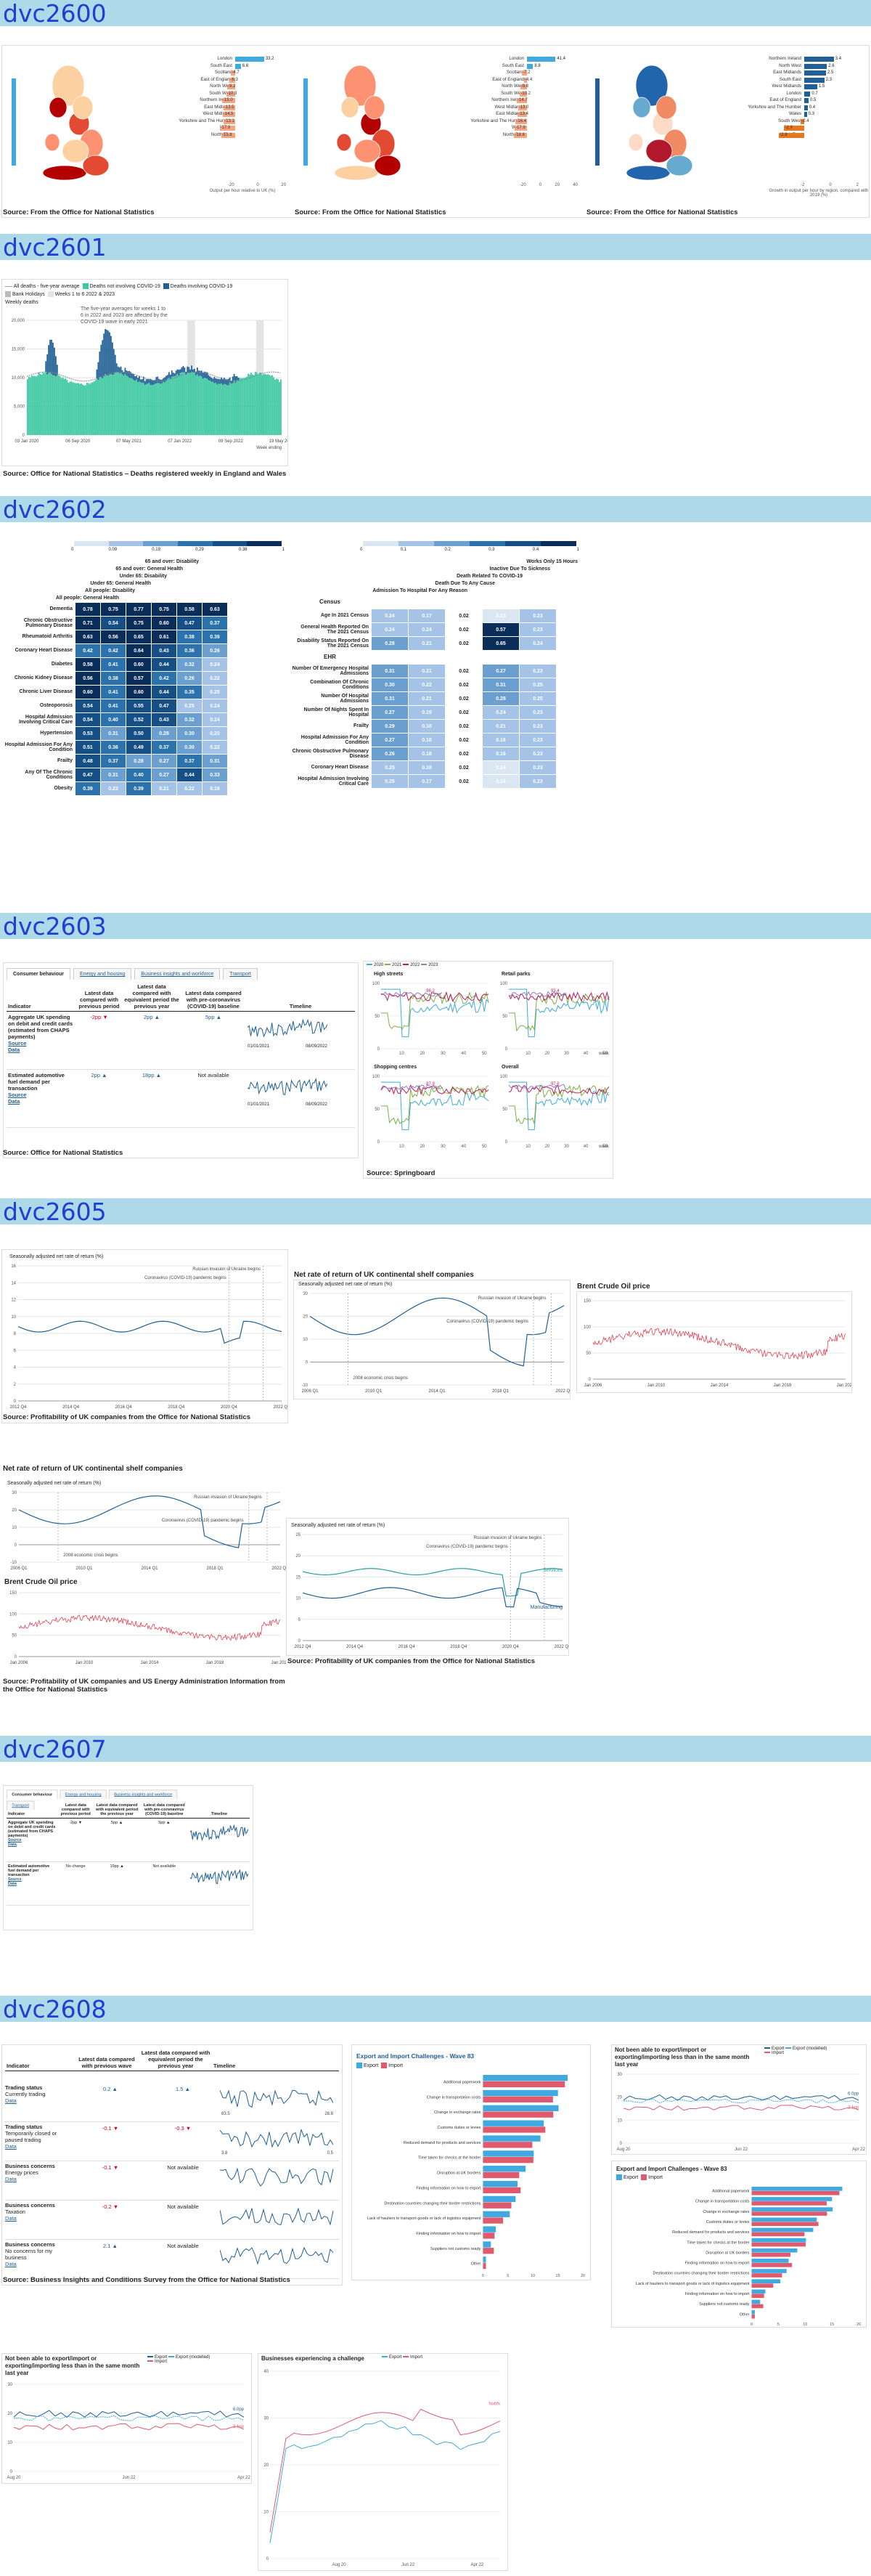 The image size is (871, 2576). What do you see at coordinates (812, 108) in the screenshot?
I see `bar-value: 0.4` at bounding box center [812, 108].